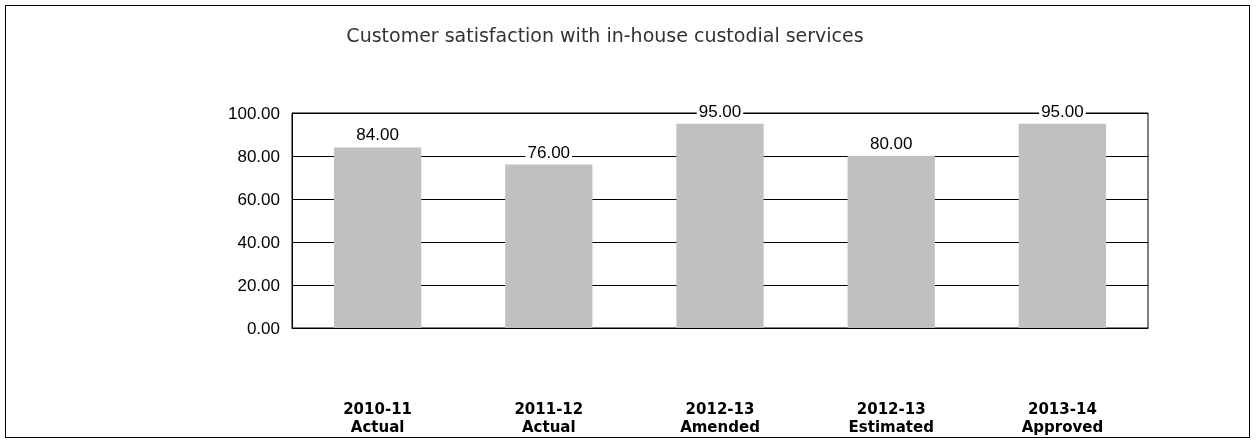  What do you see at coordinates (378, 418) in the screenshot?
I see `x-tick-label: 2010-11 Actual` at bounding box center [378, 418].